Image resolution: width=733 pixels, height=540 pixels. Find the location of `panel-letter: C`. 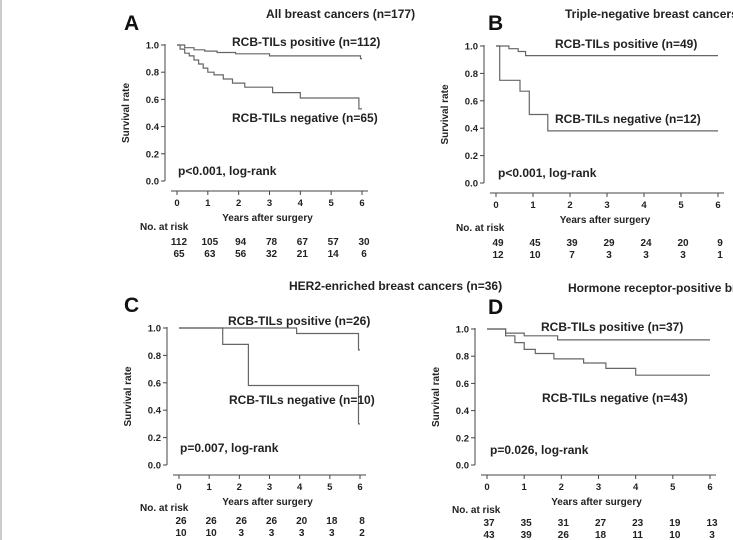

panel-letter: C is located at coordinates (131, 305).